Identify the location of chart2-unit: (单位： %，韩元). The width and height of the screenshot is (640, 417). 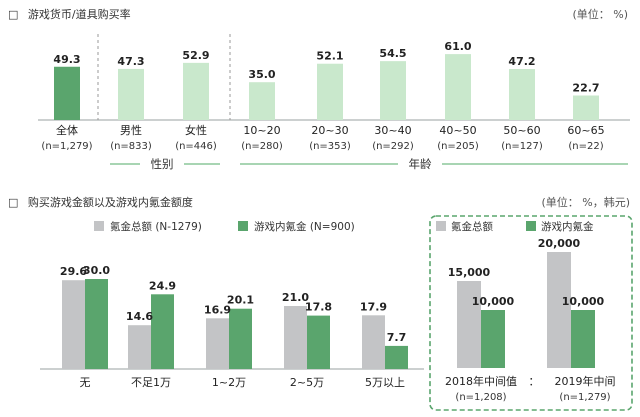
(585, 202).